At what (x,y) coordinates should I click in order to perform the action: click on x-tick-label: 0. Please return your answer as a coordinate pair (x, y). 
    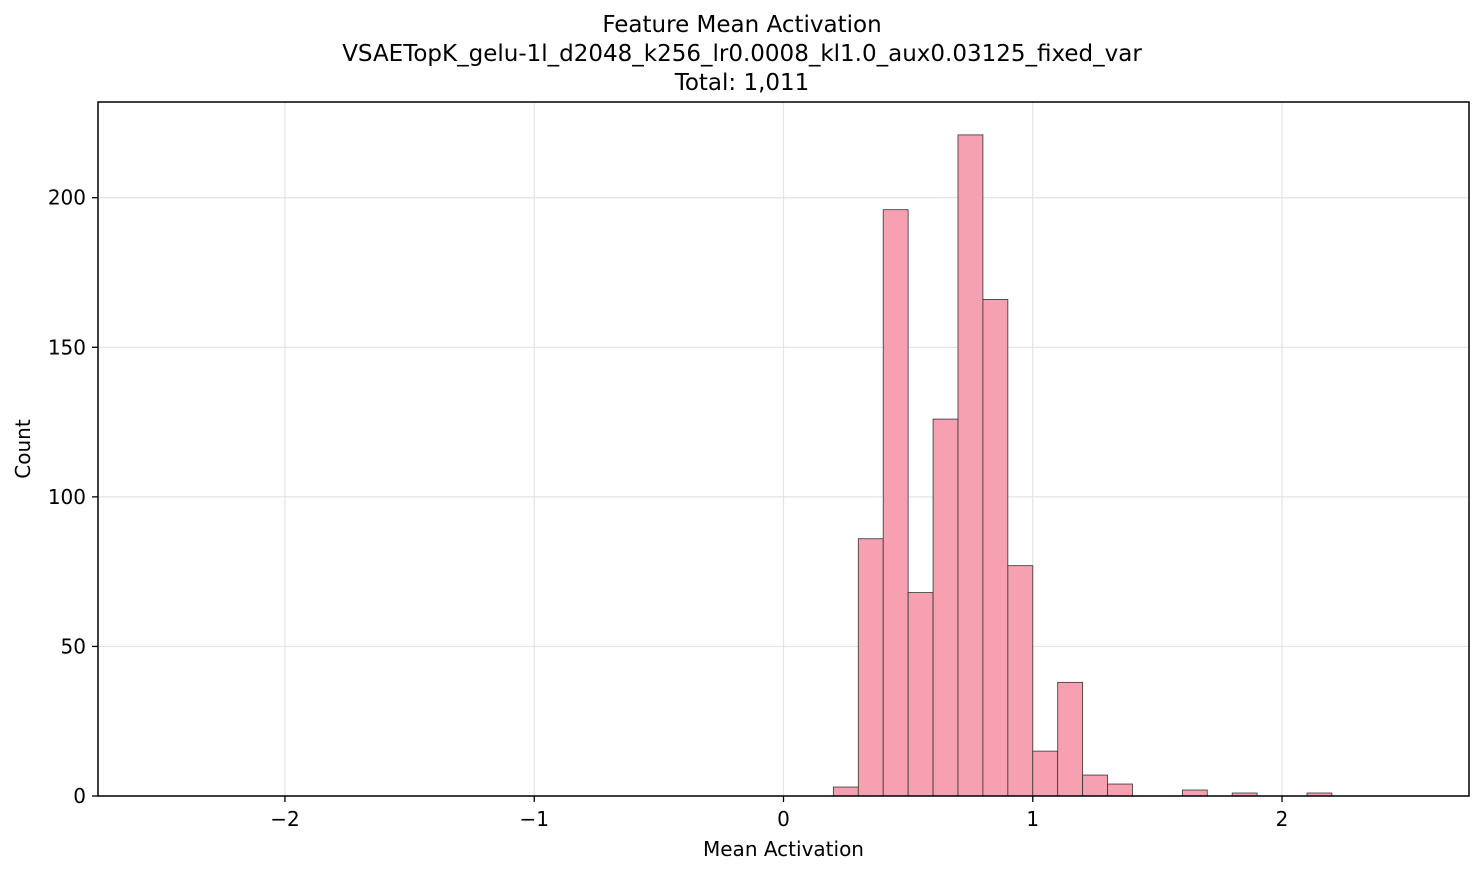
    Looking at the image, I should click on (783, 819).